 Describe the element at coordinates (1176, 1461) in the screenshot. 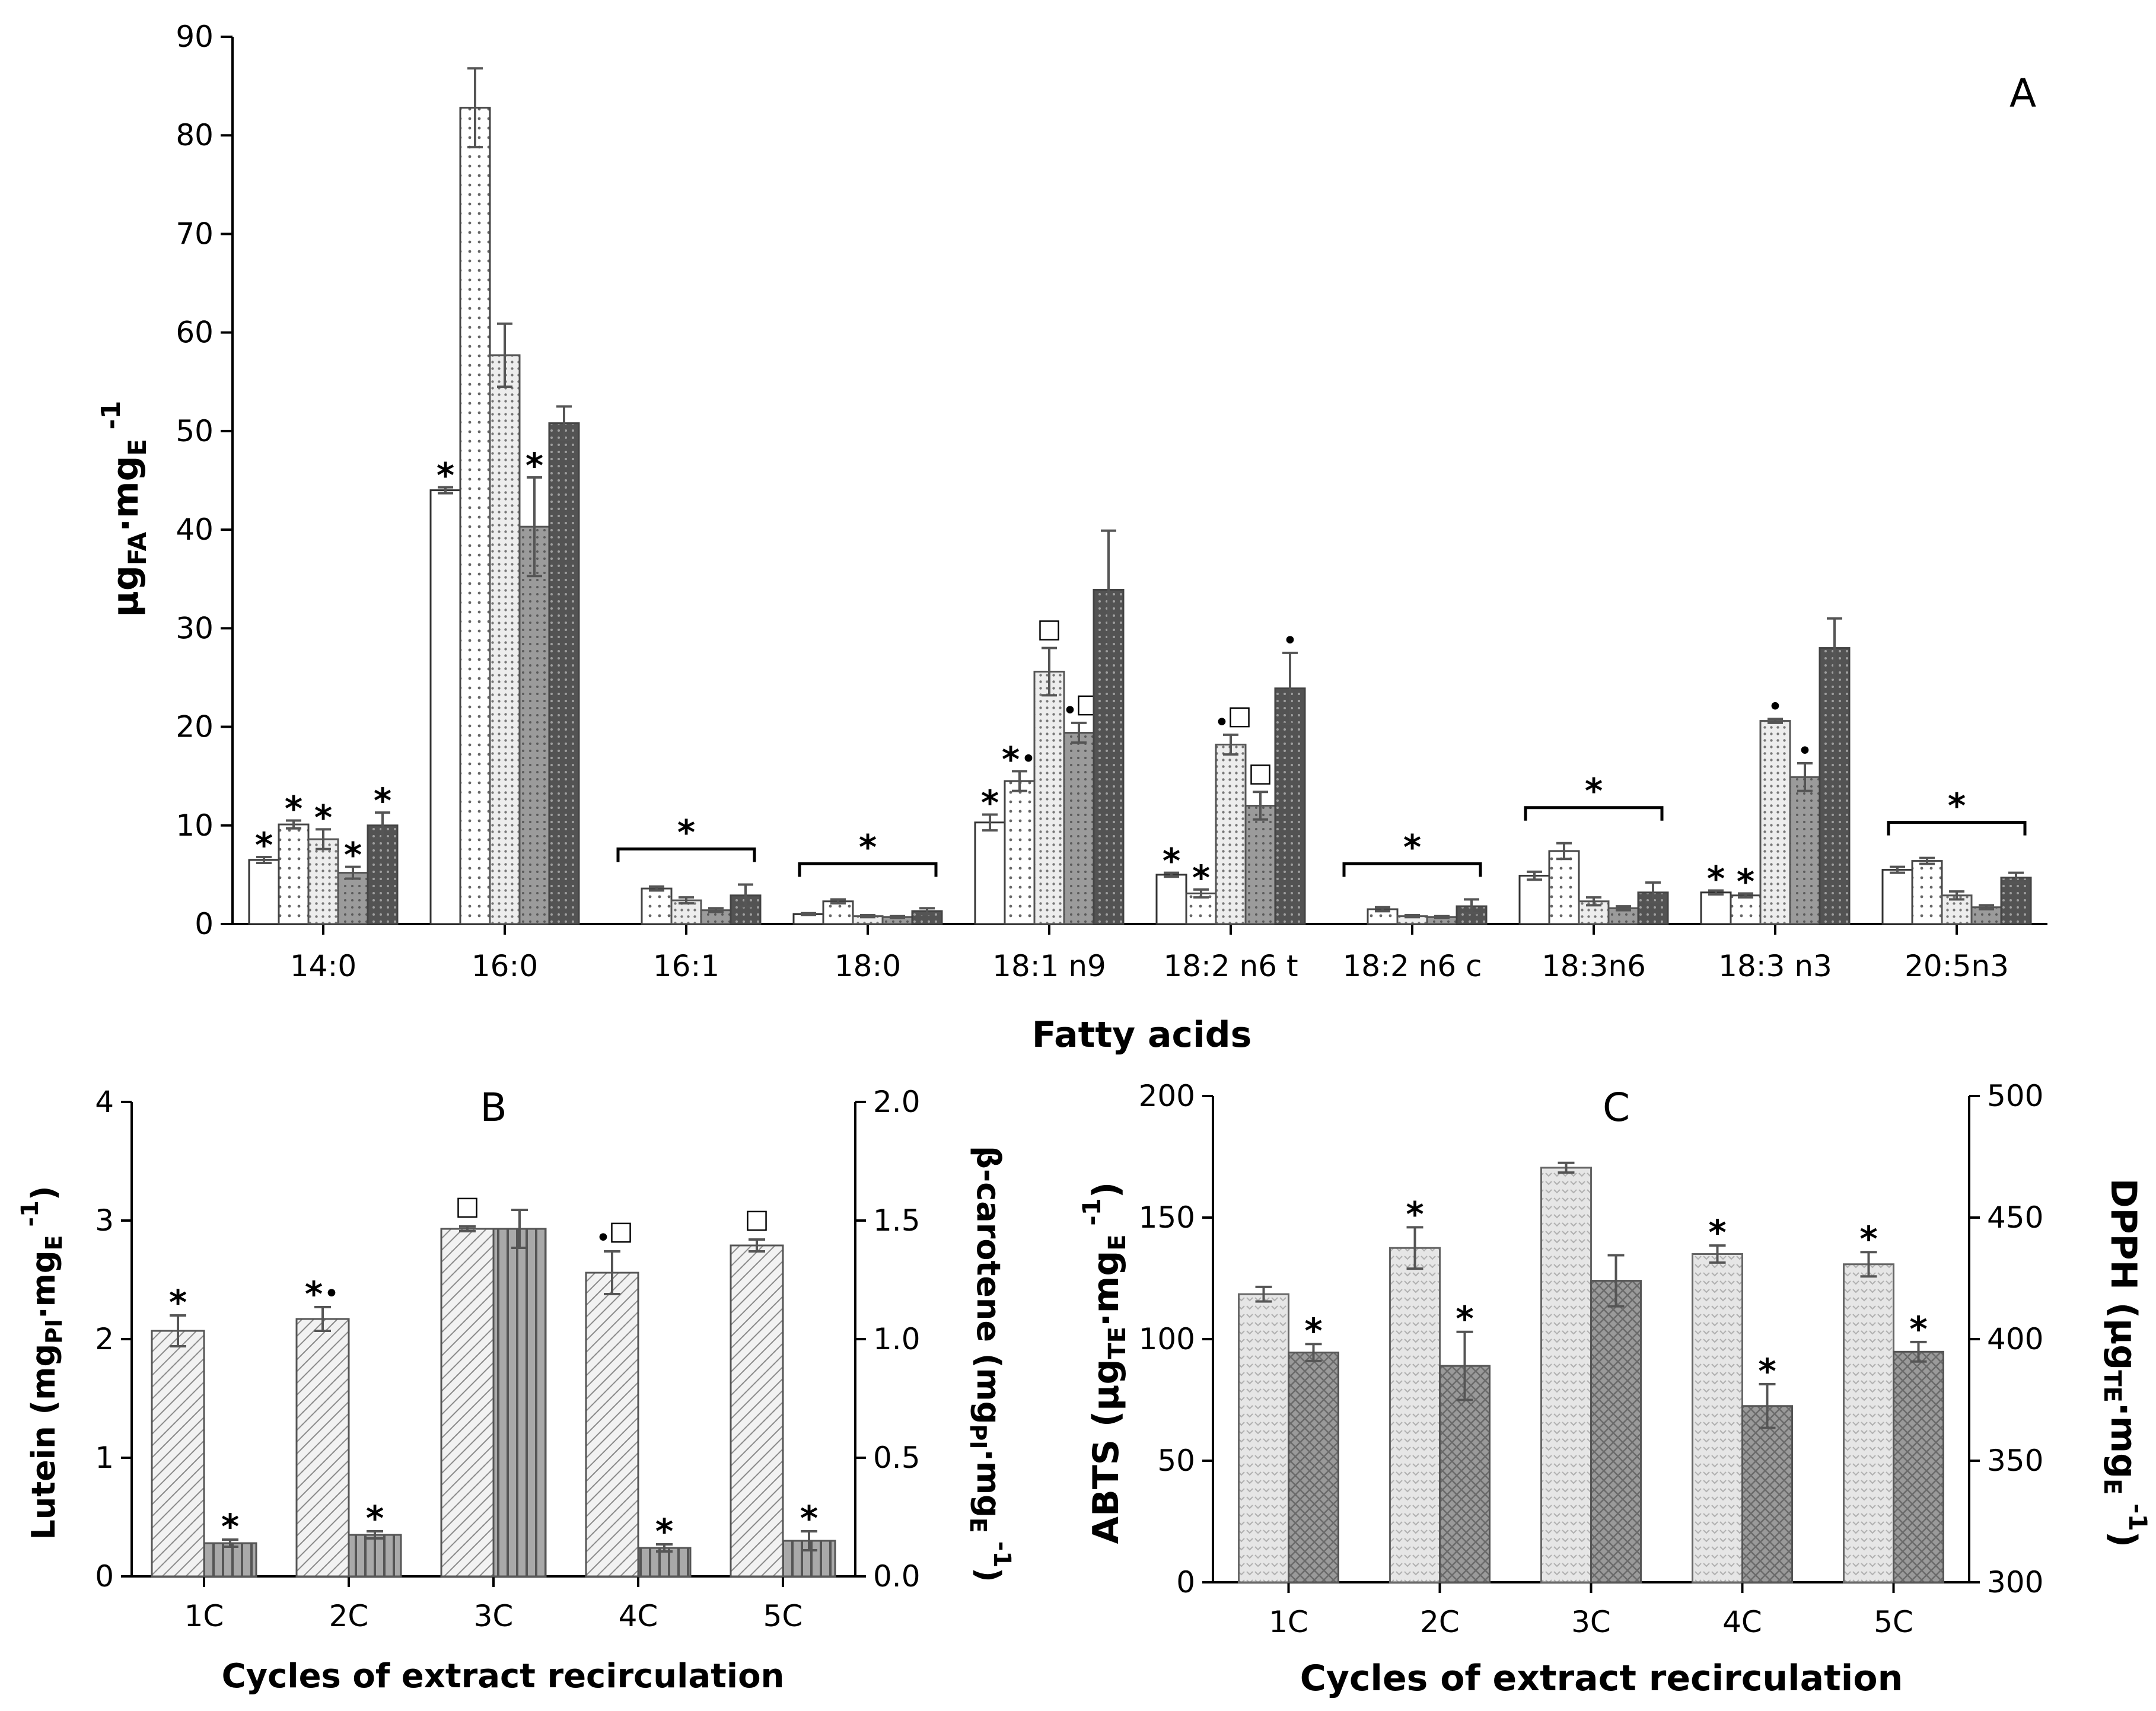

I see `panel-c-left-tick-label: 50` at that location.